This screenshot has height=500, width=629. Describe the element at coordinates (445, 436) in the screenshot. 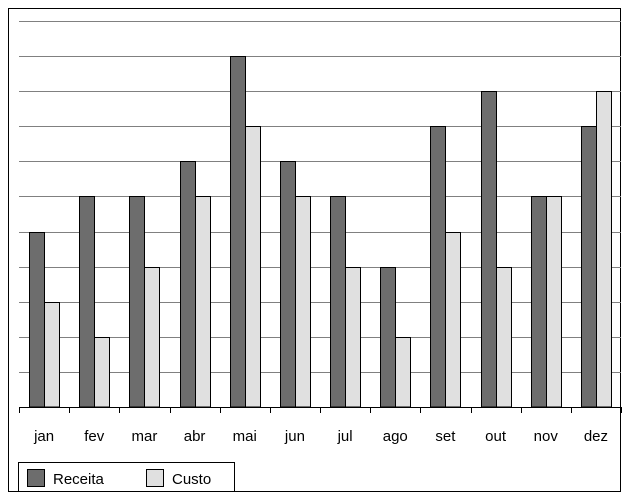

I see `x-tick-label-set: set` at that location.